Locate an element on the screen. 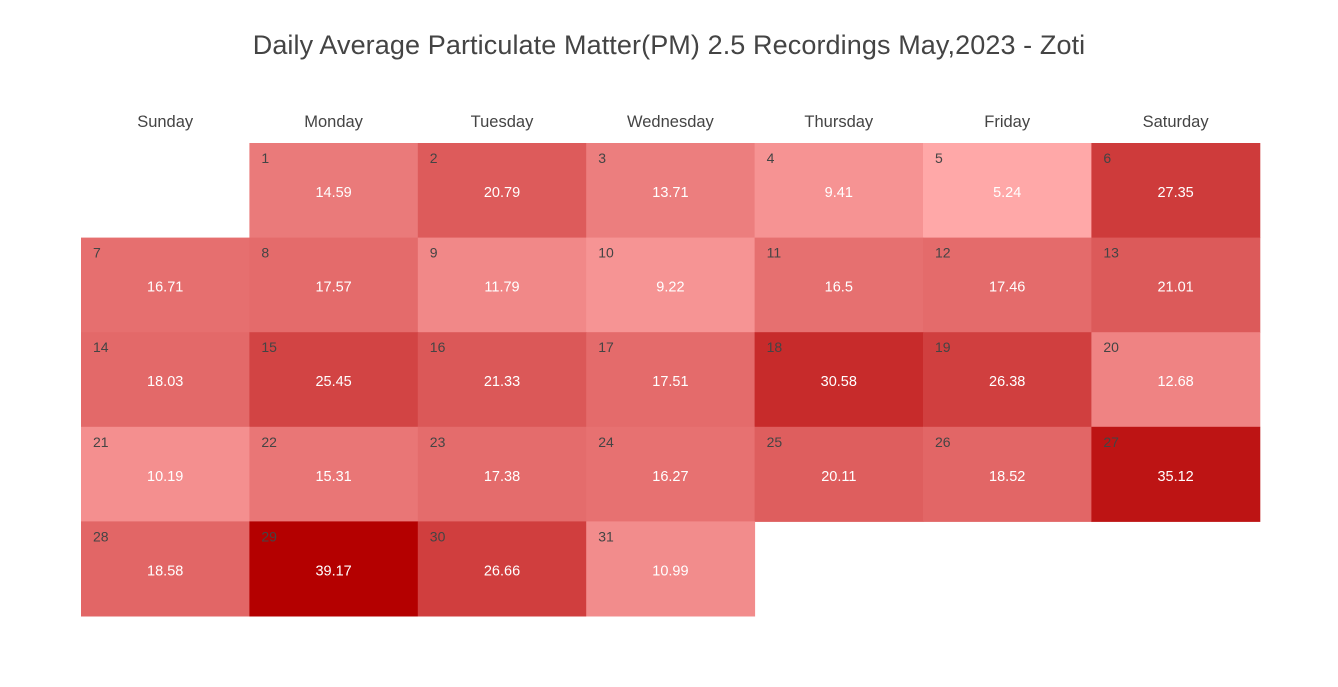 The image size is (1338, 687). day-number: 11 is located at coordinates (774, 253).